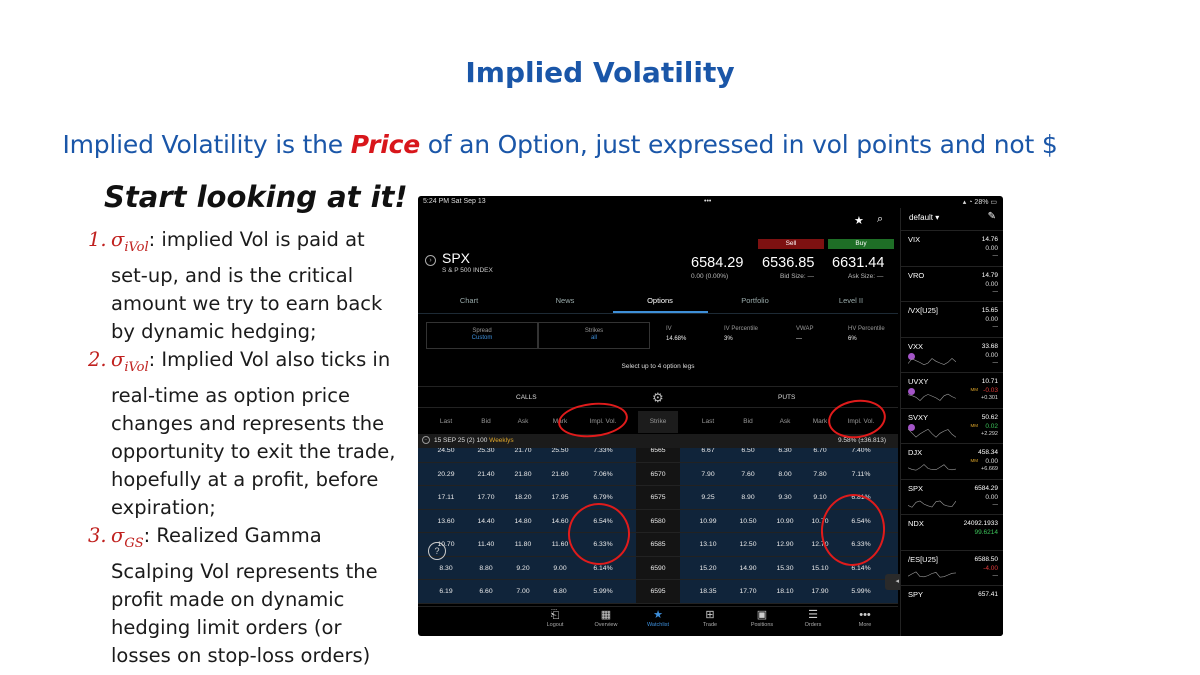 The height and width of the screenshot is (675, 1200). Describe the element at coordinates (952, 354) in the screenshot. I see `watchlist-item: VXX 33.68 0.00—` at that location.